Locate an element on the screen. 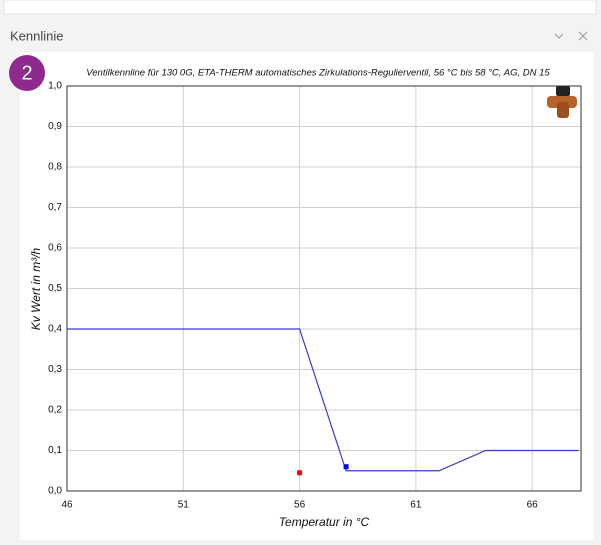 The width and height of the screenshot is (601, 545). upper-panel is located at coordinates (300, 7).